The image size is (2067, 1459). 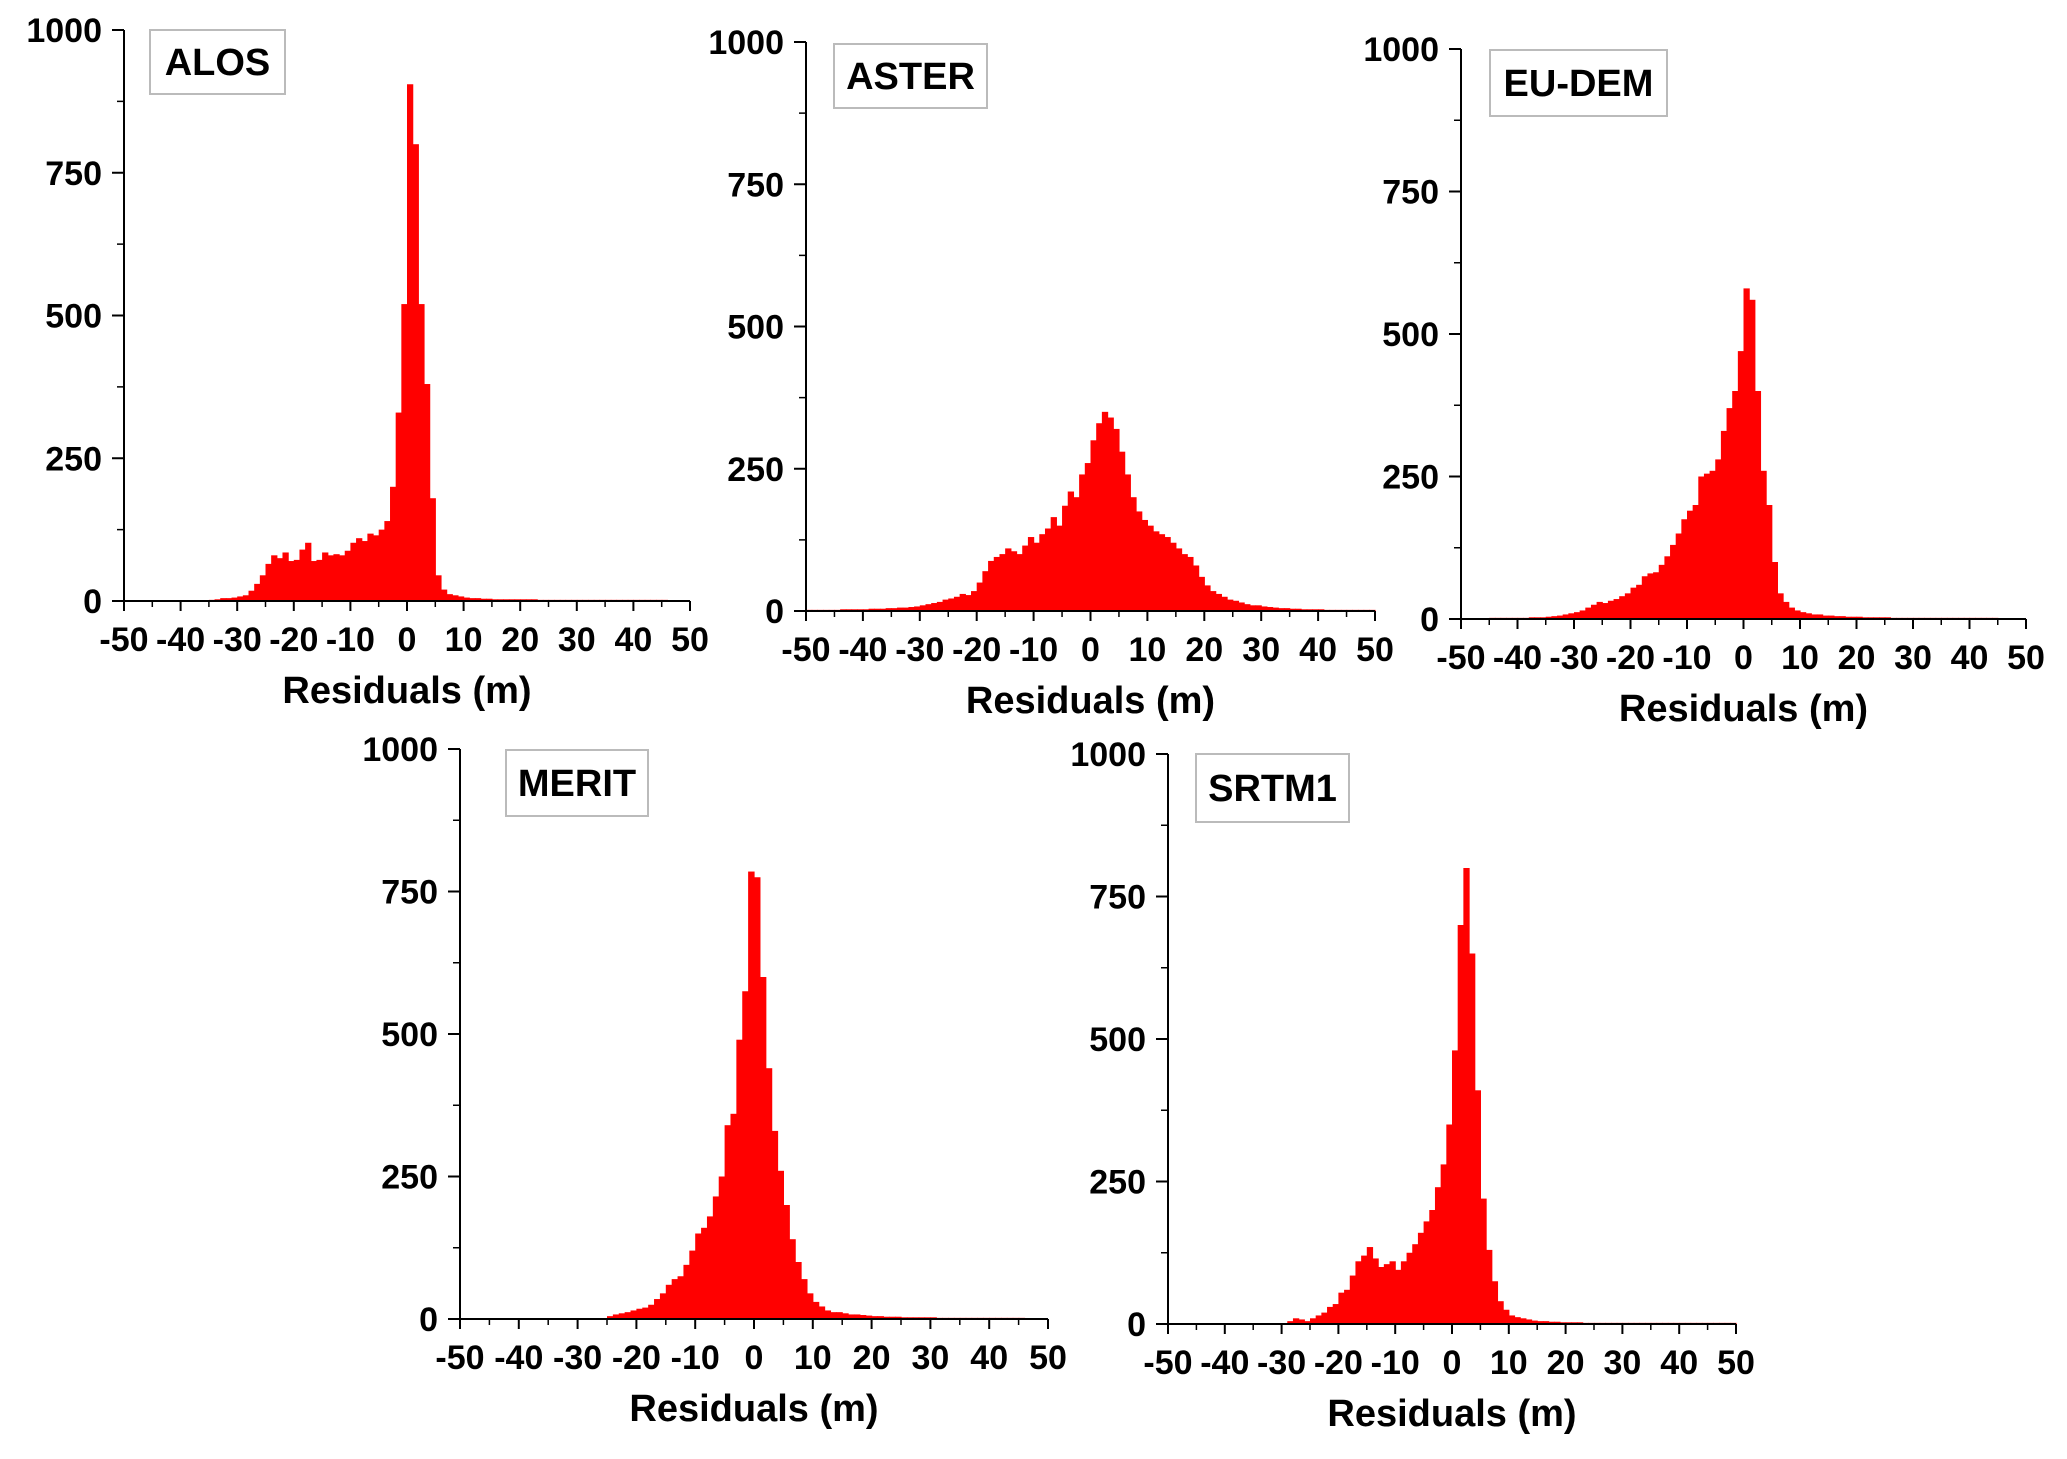 I want to click on x-tick-label: -10, so click(x=1395, y=1363).